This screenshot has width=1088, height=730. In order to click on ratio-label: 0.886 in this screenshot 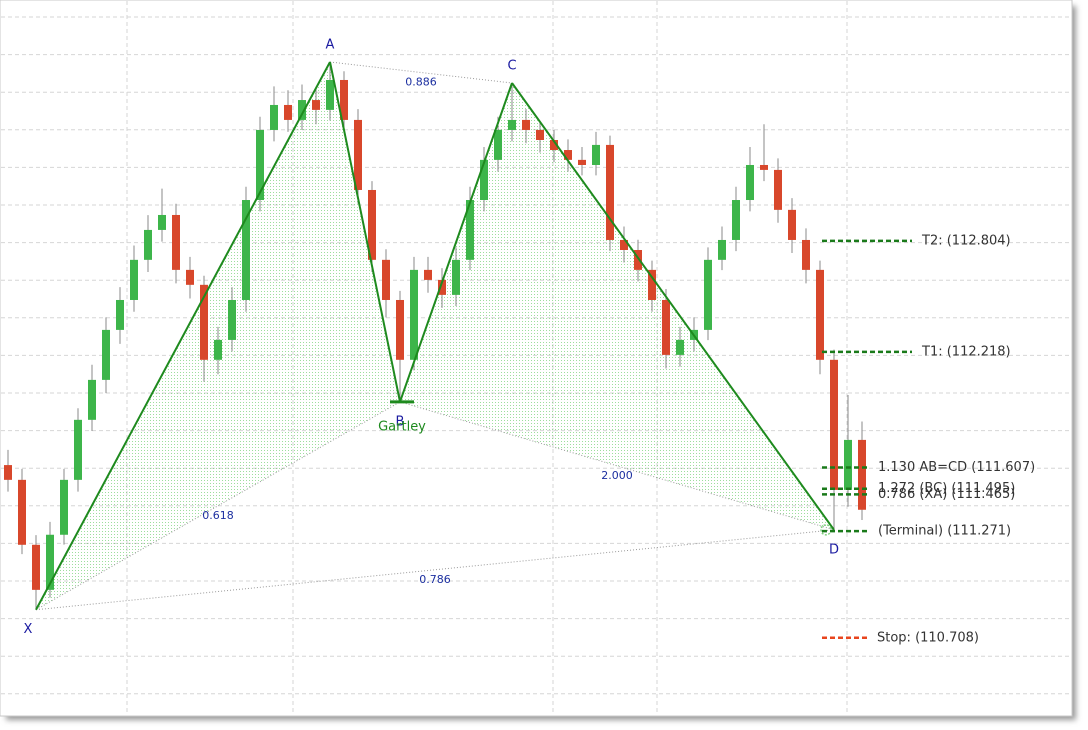, I will do `click(421, 81)`.